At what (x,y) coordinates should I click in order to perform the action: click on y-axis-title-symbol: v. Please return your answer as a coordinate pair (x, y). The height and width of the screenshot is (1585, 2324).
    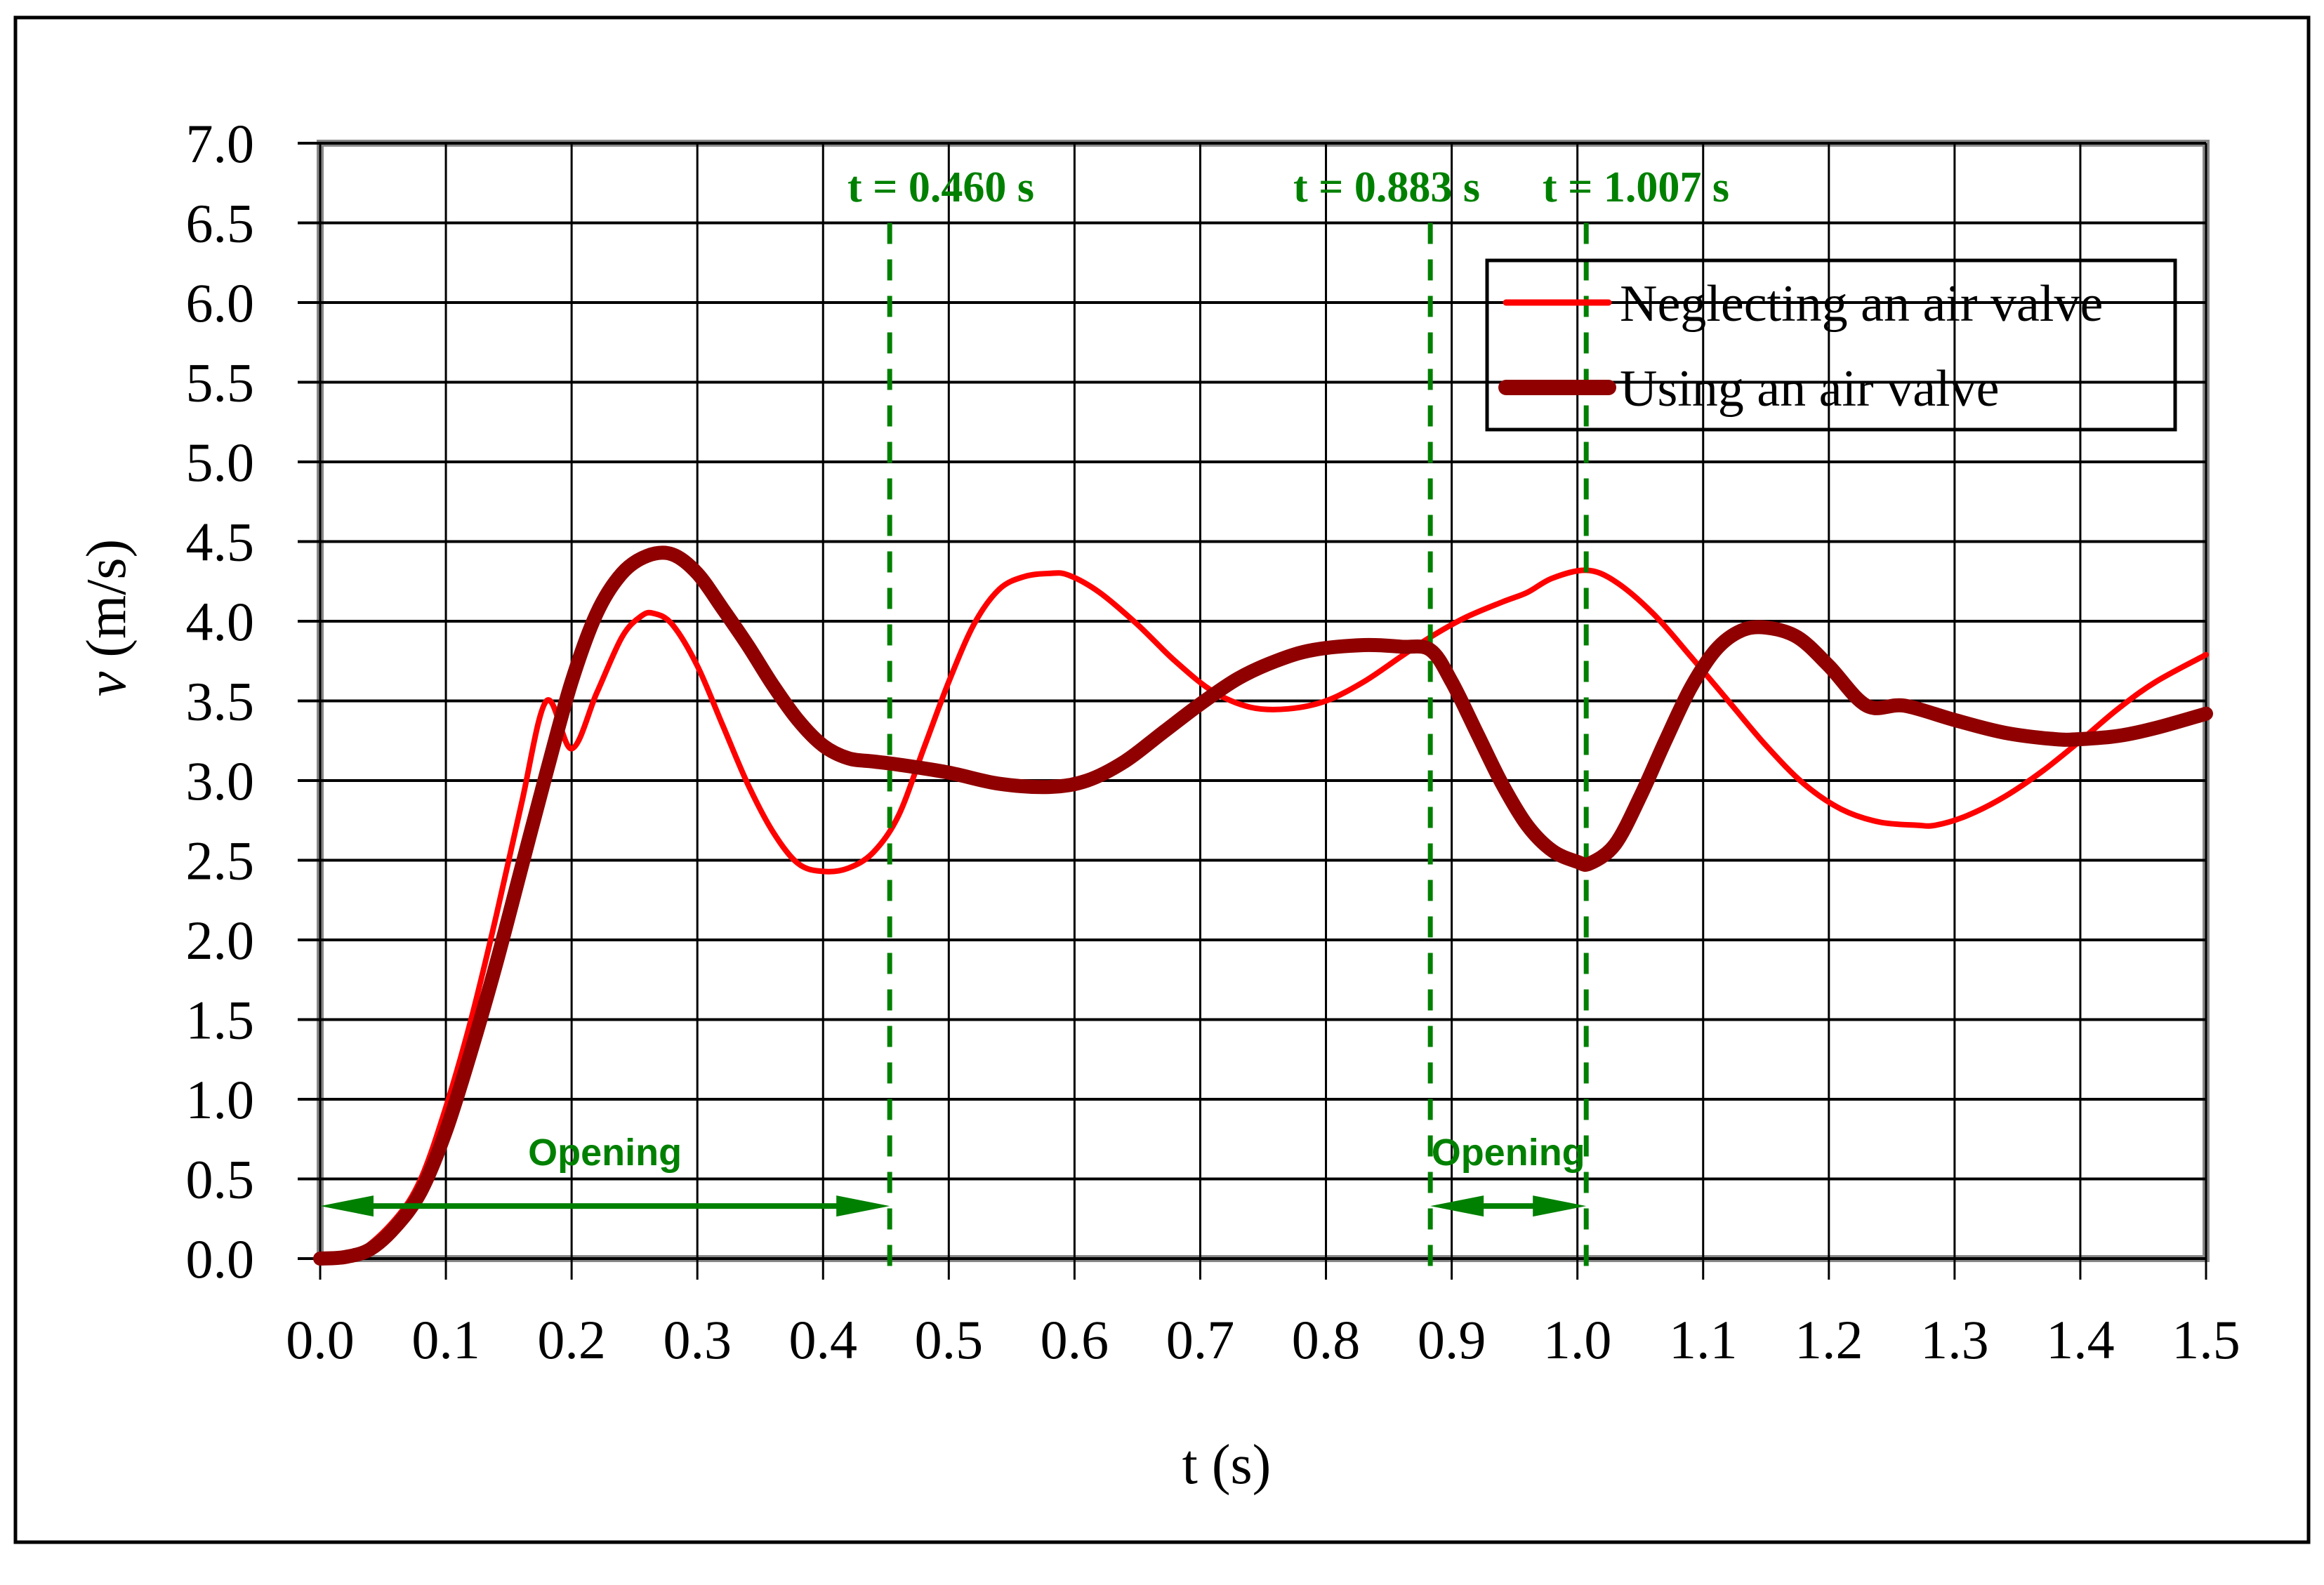
    Looking at the image, I should click on (107, 683).